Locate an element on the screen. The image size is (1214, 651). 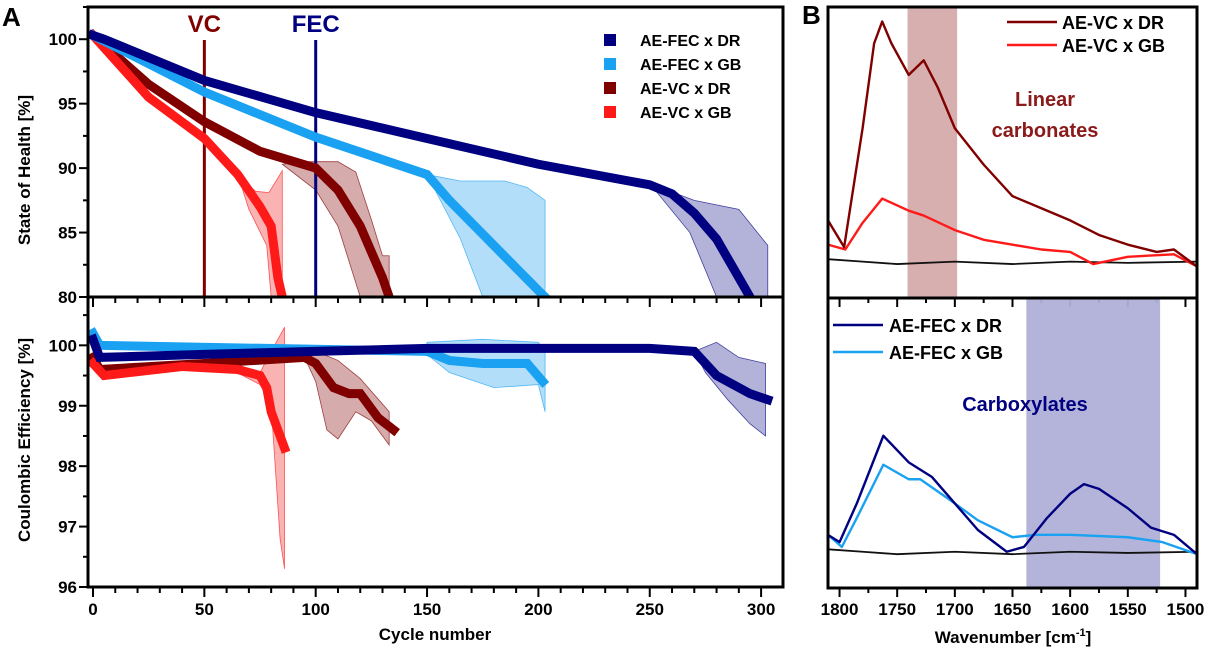
ftir-vc-chart: Linear carbonates AE-VC x DR AE-VC x GB is located at coordinates (1012, 156).